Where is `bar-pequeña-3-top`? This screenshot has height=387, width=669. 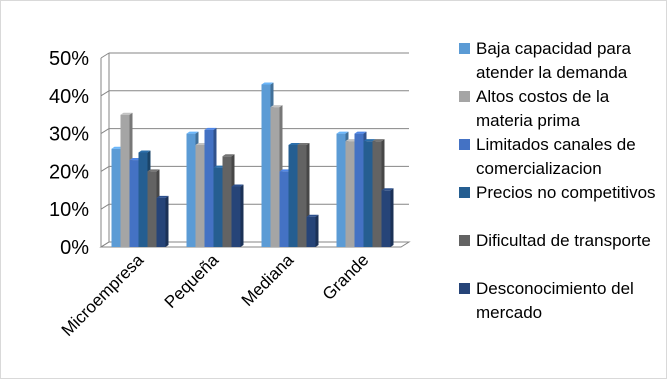
bar-pequeña-3-top is located at coordinates (210, 128).